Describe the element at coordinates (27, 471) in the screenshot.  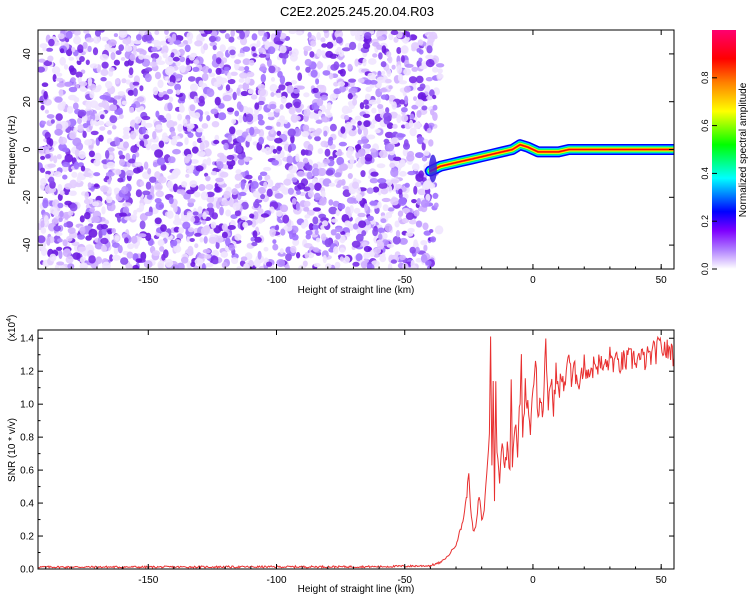
I see `snr-ytick-label: 0.6` at that location.